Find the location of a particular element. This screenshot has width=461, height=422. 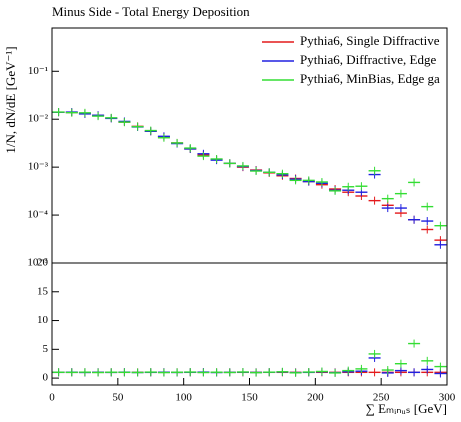

y-tick-label: 10⁻⁵ is located at coordinates (37, 263).